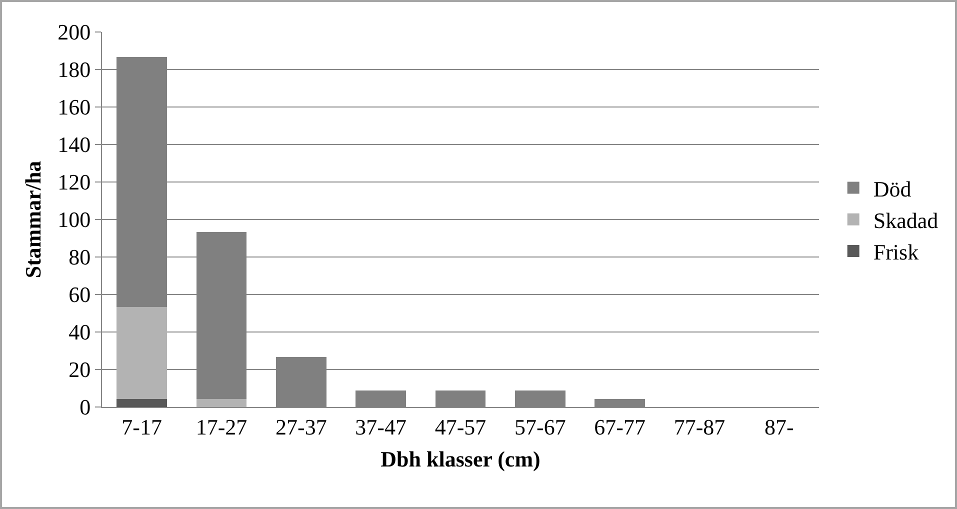  I want to click on x-tick-label: 77-87, so click(700, 427).